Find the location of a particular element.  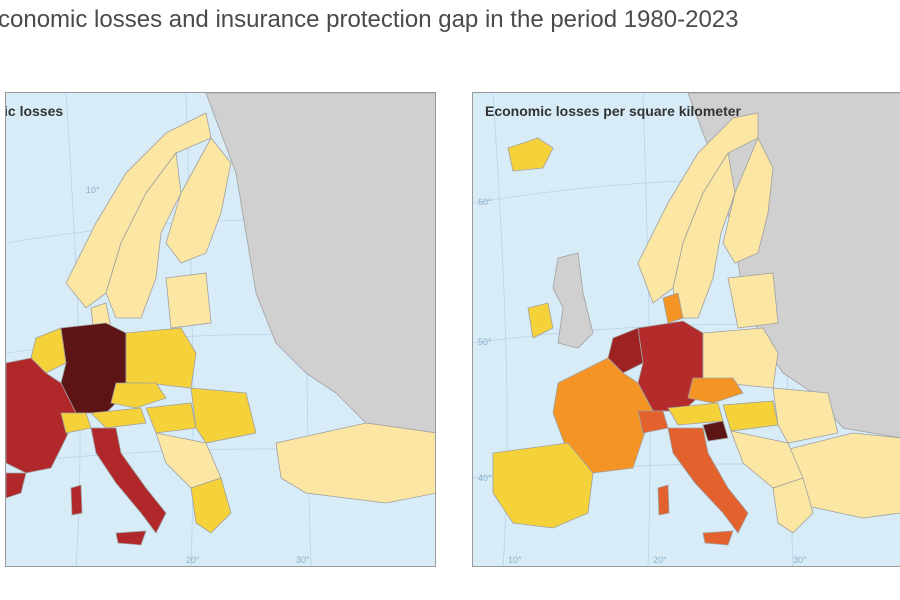

graticule-label-40: 40° is located at coordinates (485, 478).